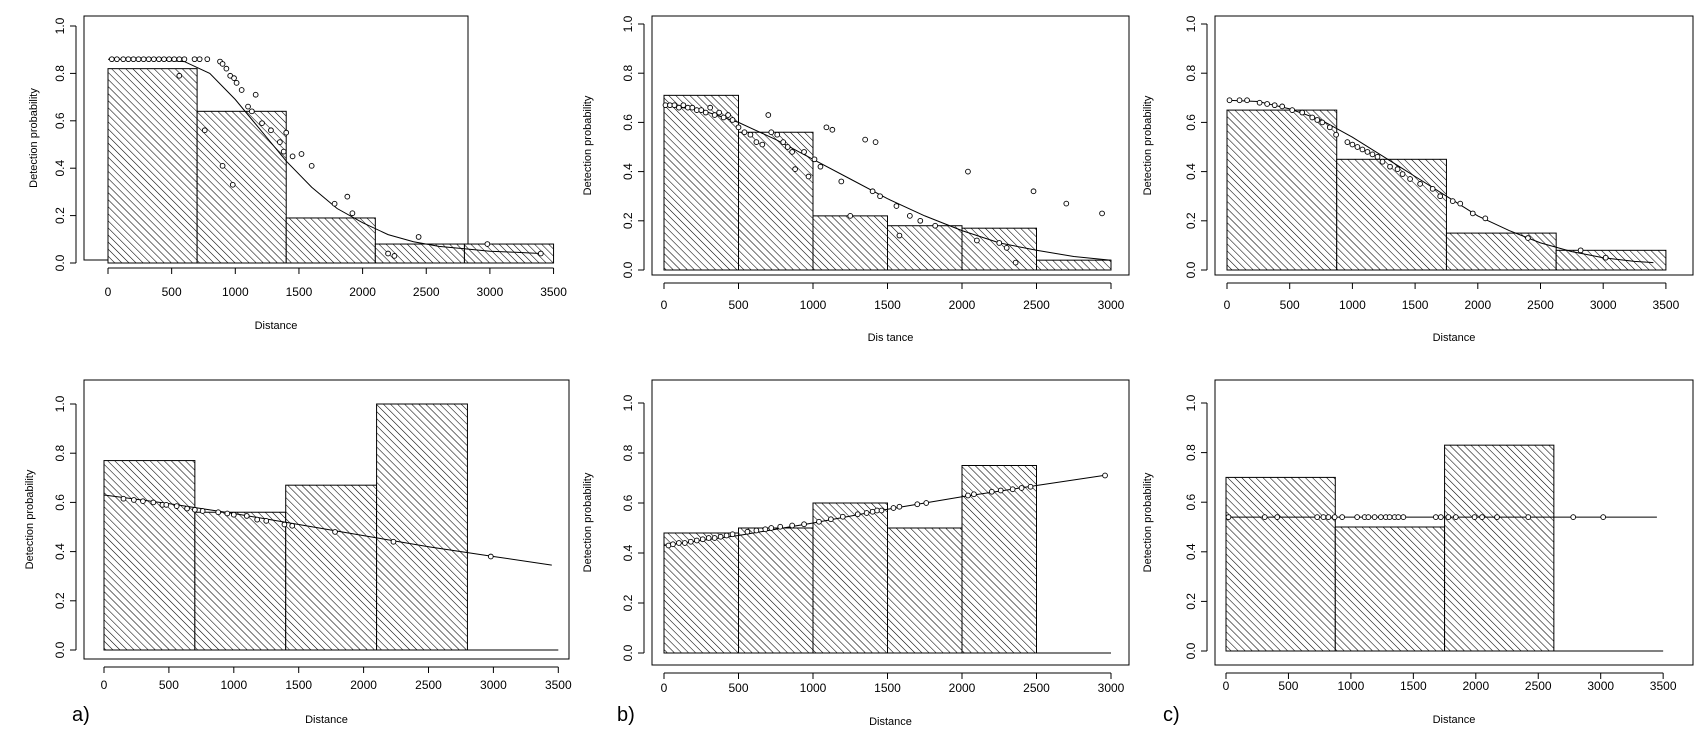 Image resolution: width=1701 pixels, height=742 pixels. Describe the element at coordinates (962, 305) in the screenshot. I see `x-tick-label: 2000` at that location.